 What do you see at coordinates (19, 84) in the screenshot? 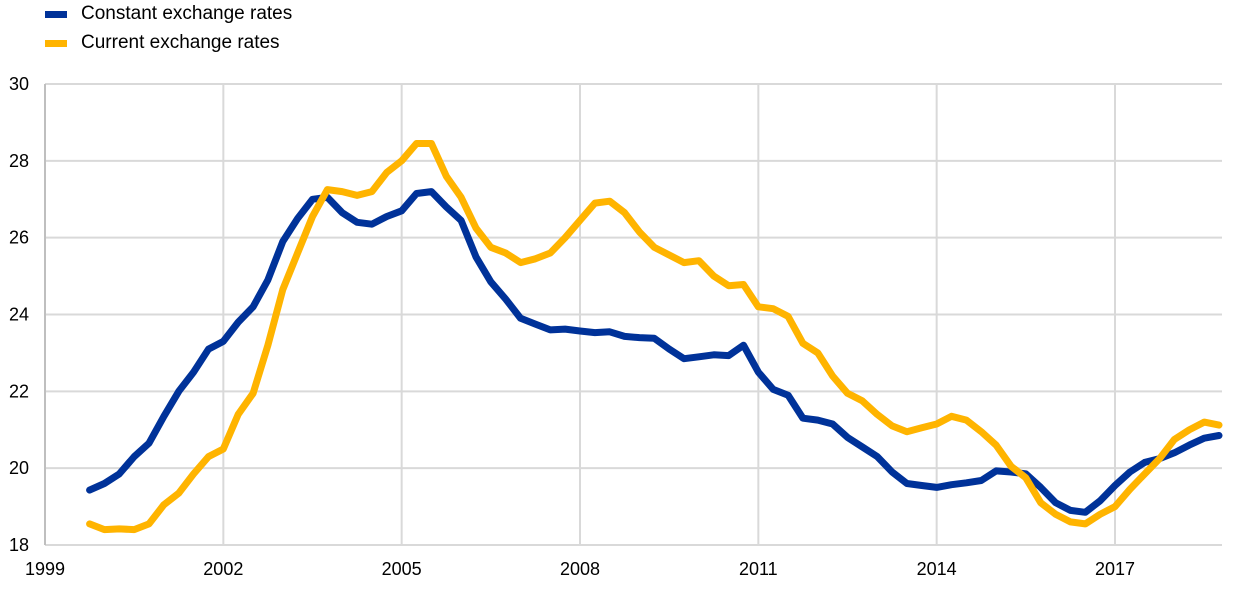
I see `y-tick-label: 30` at bounding box center [19, 84].